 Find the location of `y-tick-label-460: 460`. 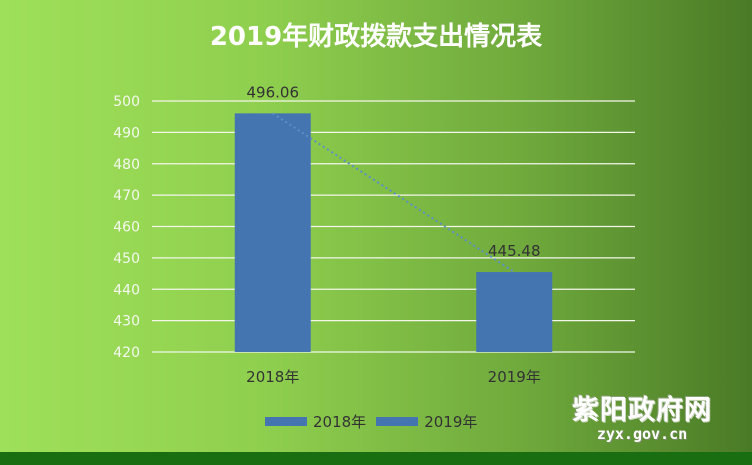

y-tick-label-460: 460 is located at coordinates (126, 228).